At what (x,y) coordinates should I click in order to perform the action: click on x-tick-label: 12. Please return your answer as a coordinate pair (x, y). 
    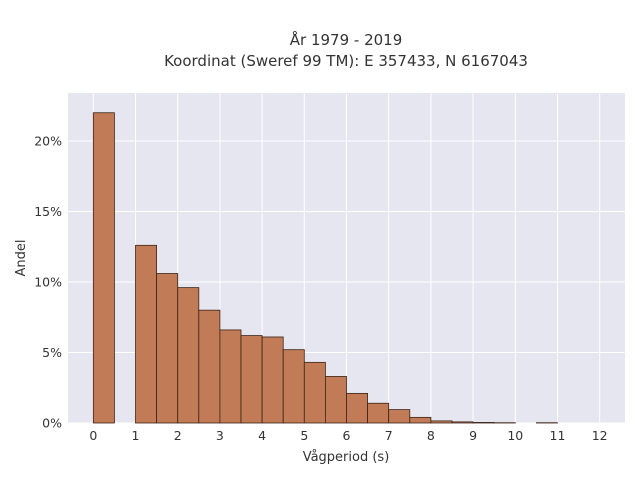
    Looking at the image, I should click on (600, 435).